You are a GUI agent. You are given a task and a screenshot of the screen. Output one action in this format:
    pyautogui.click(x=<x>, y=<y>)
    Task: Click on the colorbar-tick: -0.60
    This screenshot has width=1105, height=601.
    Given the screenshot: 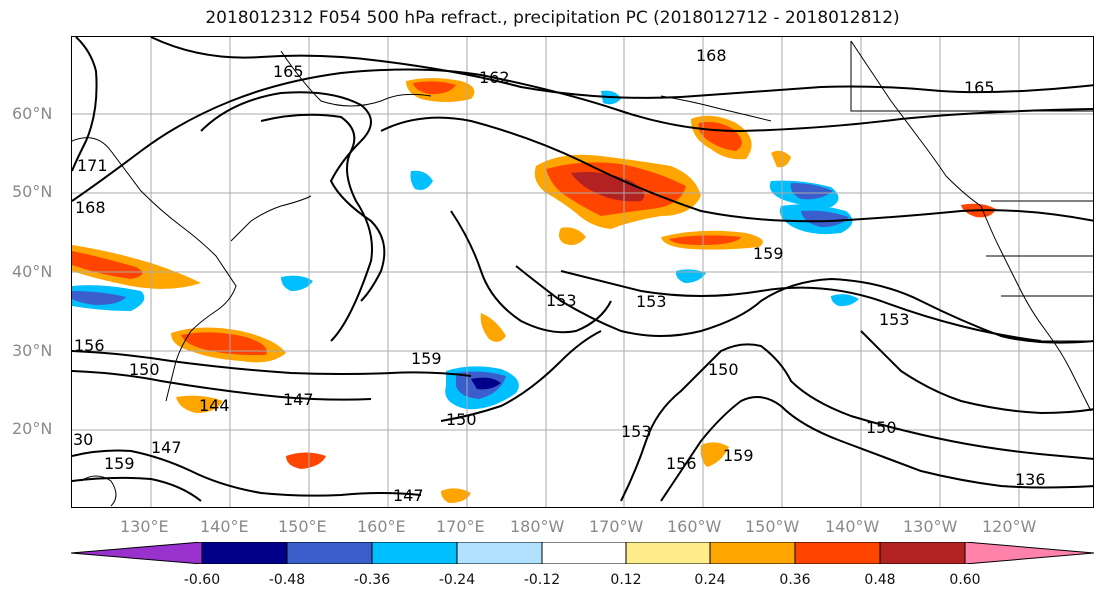 What is the action you would take?
    pyautogui.click(x=202, y=580)
    